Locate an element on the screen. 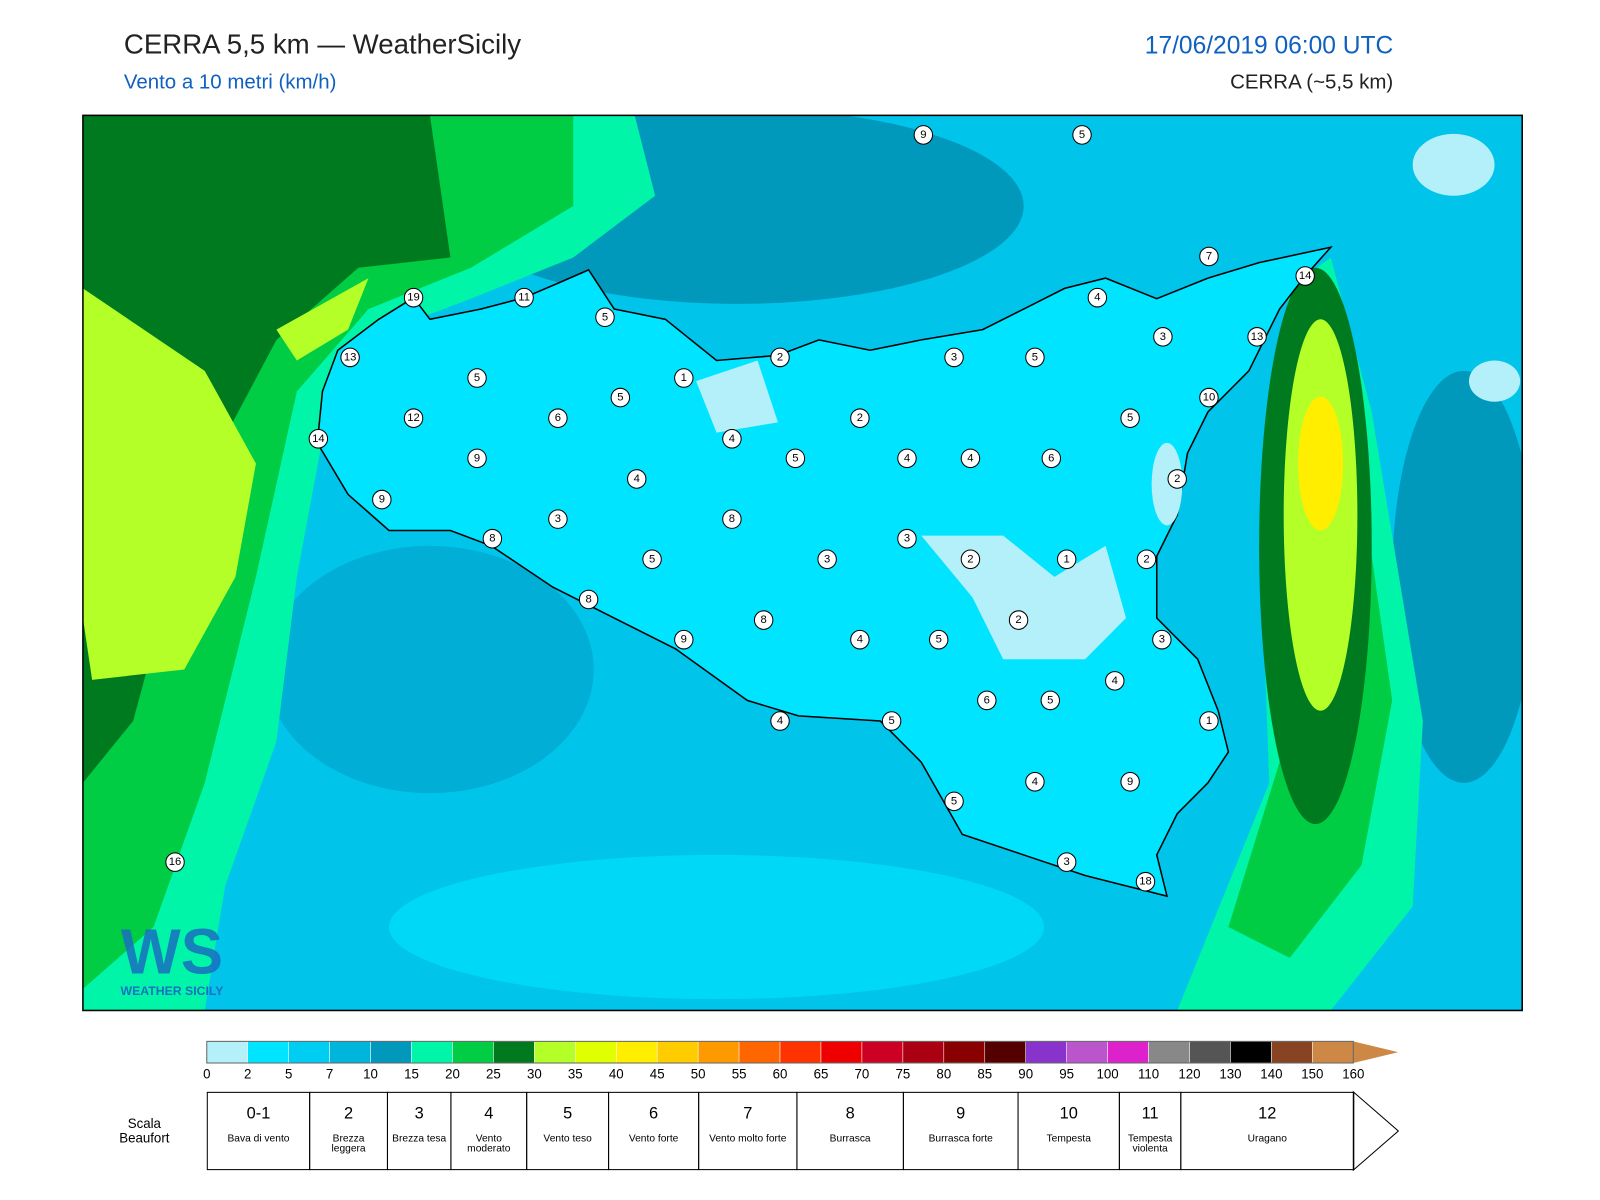 Image resolution: width=1600 pixels, height=1200 pixels. station-value: 16 is located at coordinates (175, 862).